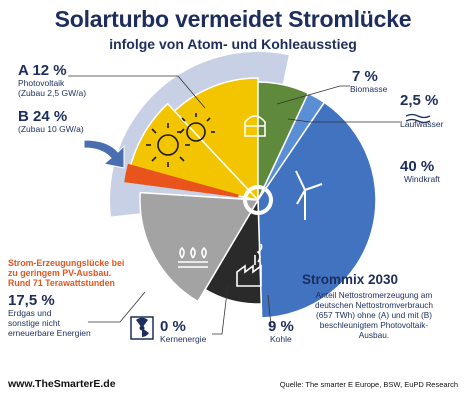 The height and width of the screenshot is (400, 466). I want to click on gap-line-2: zu geringem PV-Ausbau., so click(60, 273).